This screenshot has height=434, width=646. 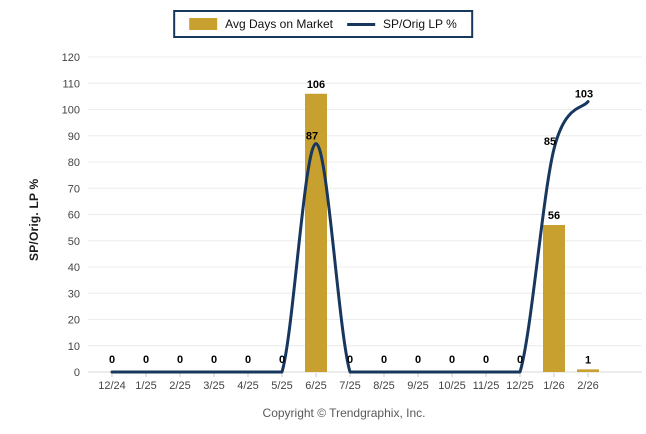 I want to click on y-tick-label: 30, so click(x=74, y=294).